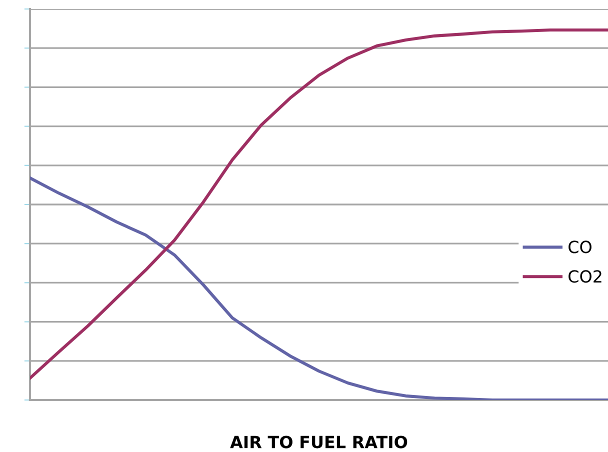 This screenshot has width=608, height=452. Describe the element at coordinates (580, 247) in the screenshot. I see `legend-label: CO` at that location.